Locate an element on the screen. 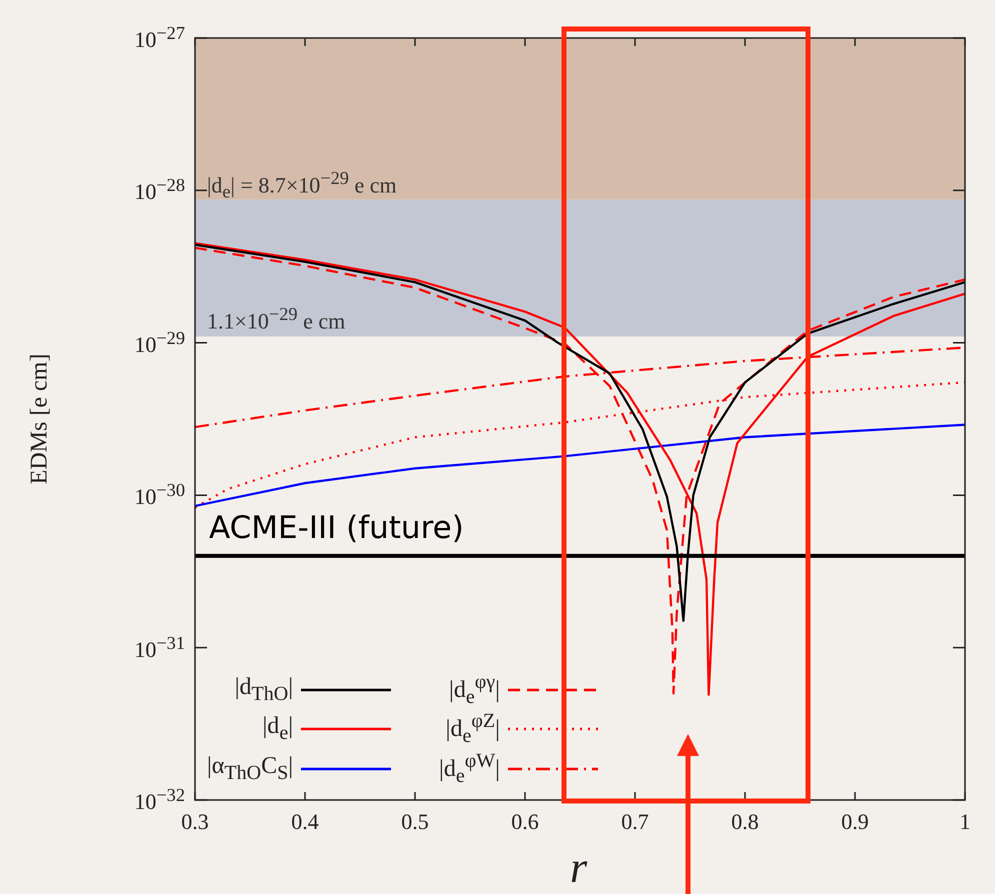  x-tick-label: 0.6 is located at coordinates (525, 821).